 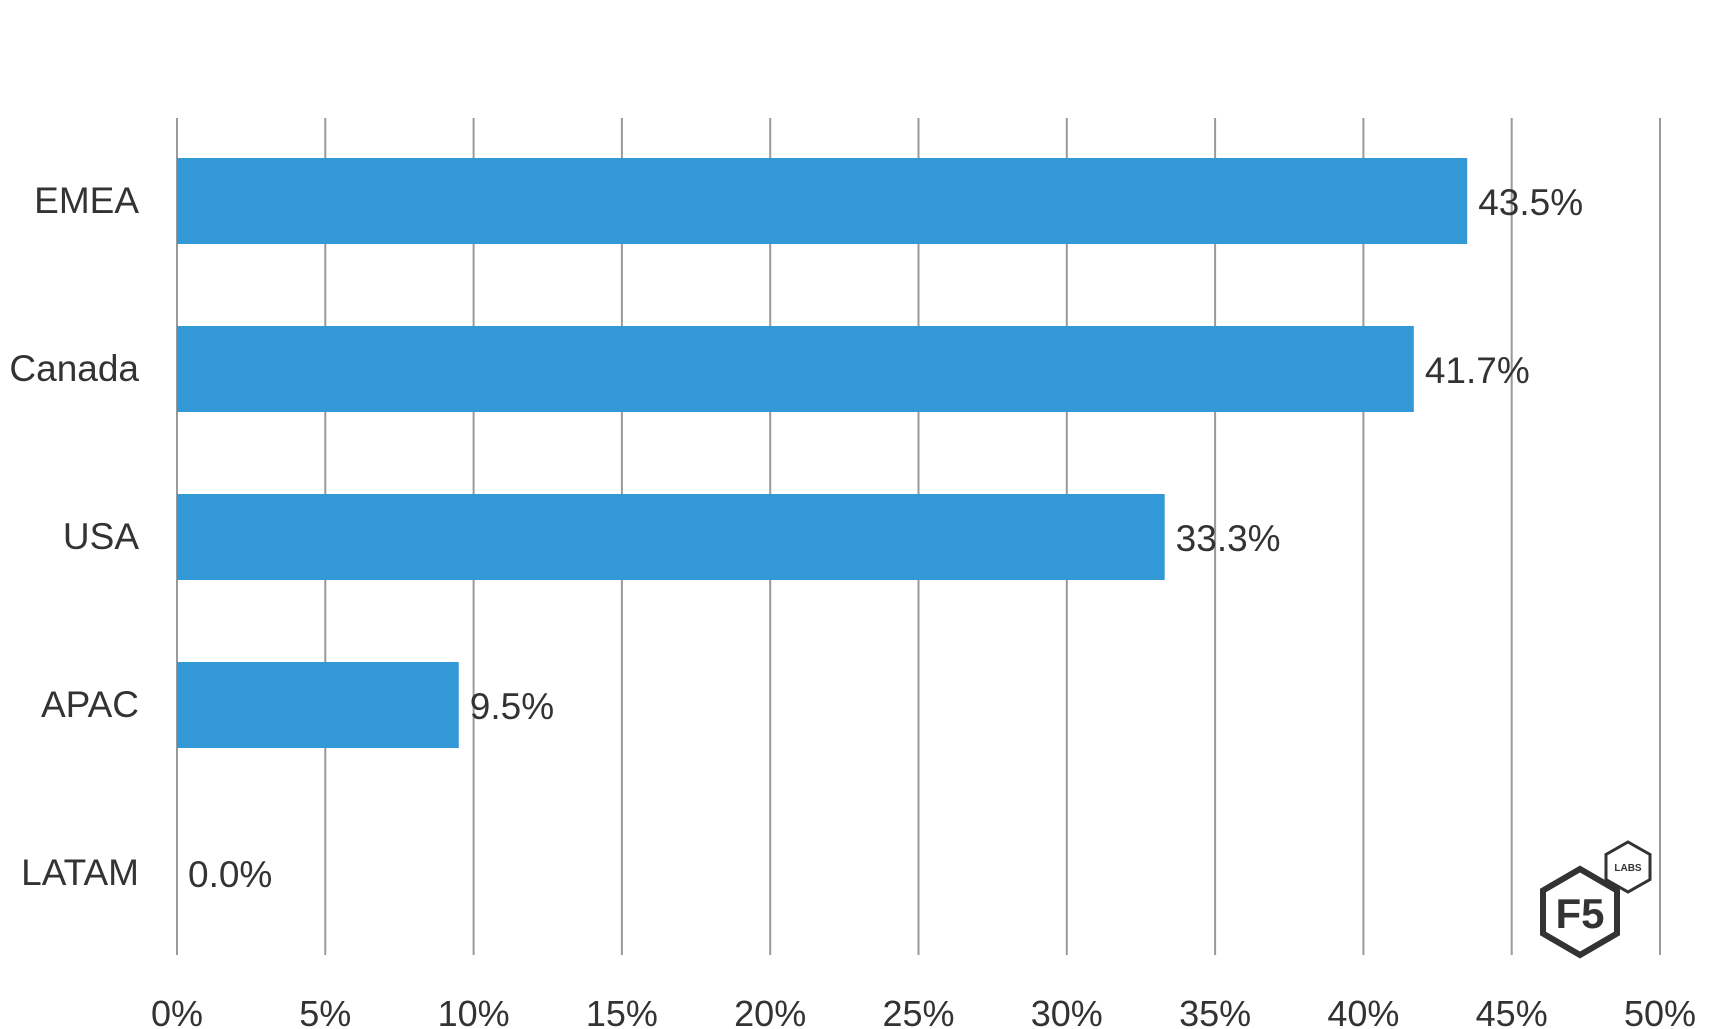 I want to click on category-label: Canada, so click(x=74, y=368).